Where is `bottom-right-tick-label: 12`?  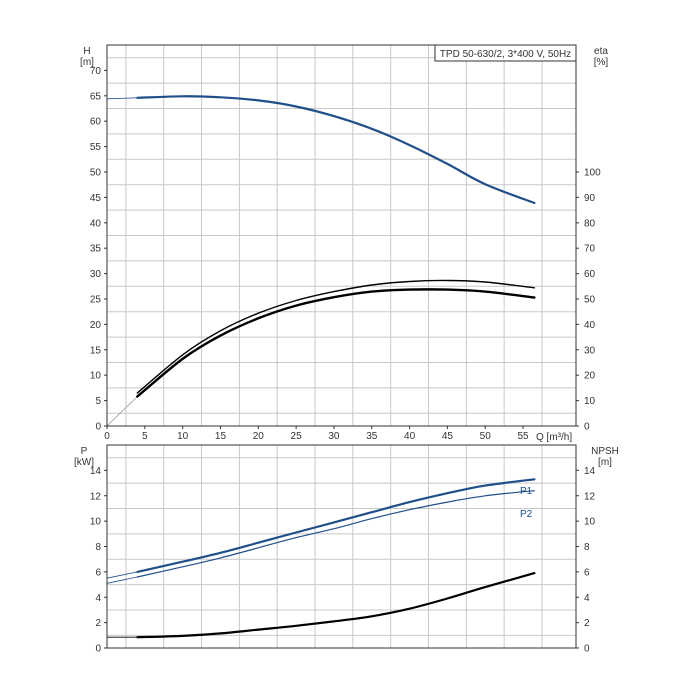 bottom-right-tick-label: 12 is located at coordinates (590, 496).